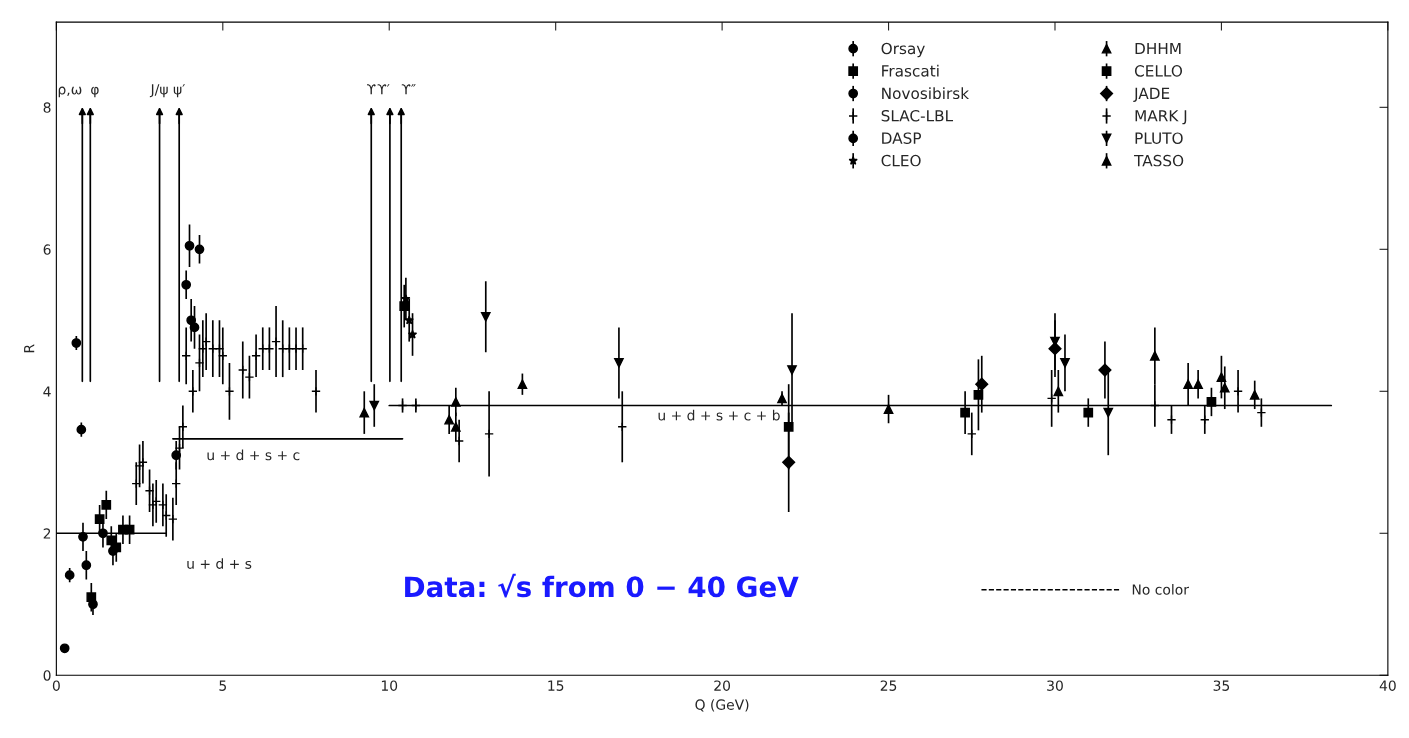  I want to click on ref-line-label: φ, so click(95, 92).